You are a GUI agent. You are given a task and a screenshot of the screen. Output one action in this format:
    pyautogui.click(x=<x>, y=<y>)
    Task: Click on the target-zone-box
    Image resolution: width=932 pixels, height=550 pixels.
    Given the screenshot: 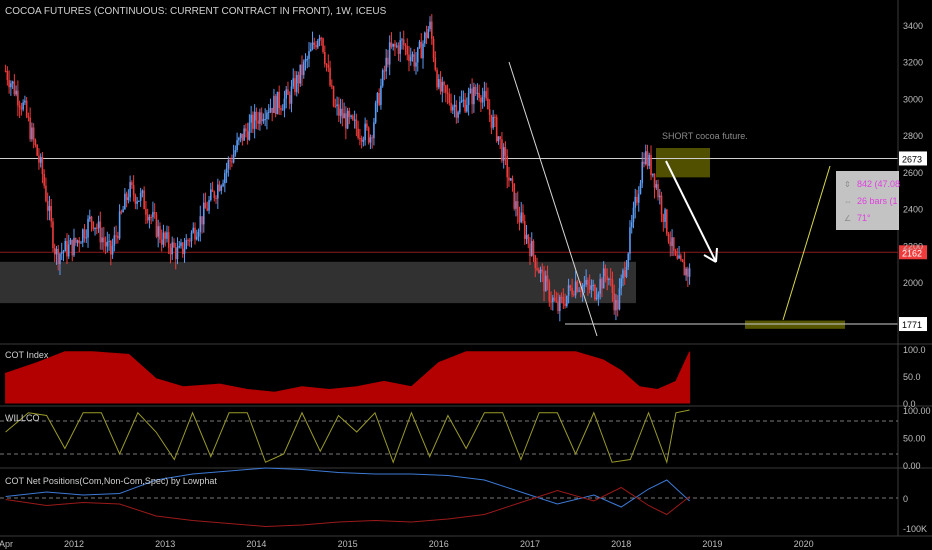 What is the action you would take?
    pyautogui.click(x=795, y=324)
    